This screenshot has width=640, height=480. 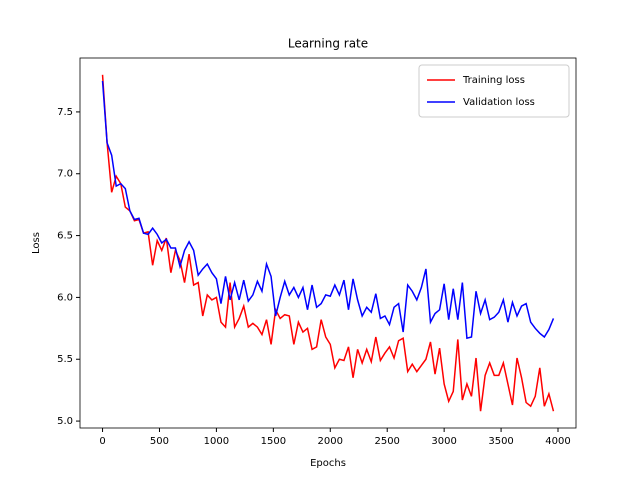 What do you see at coordinates (328, 44) in the screenshot?
I see `chart-title: Learning rate` at bounding box center [328, 44].